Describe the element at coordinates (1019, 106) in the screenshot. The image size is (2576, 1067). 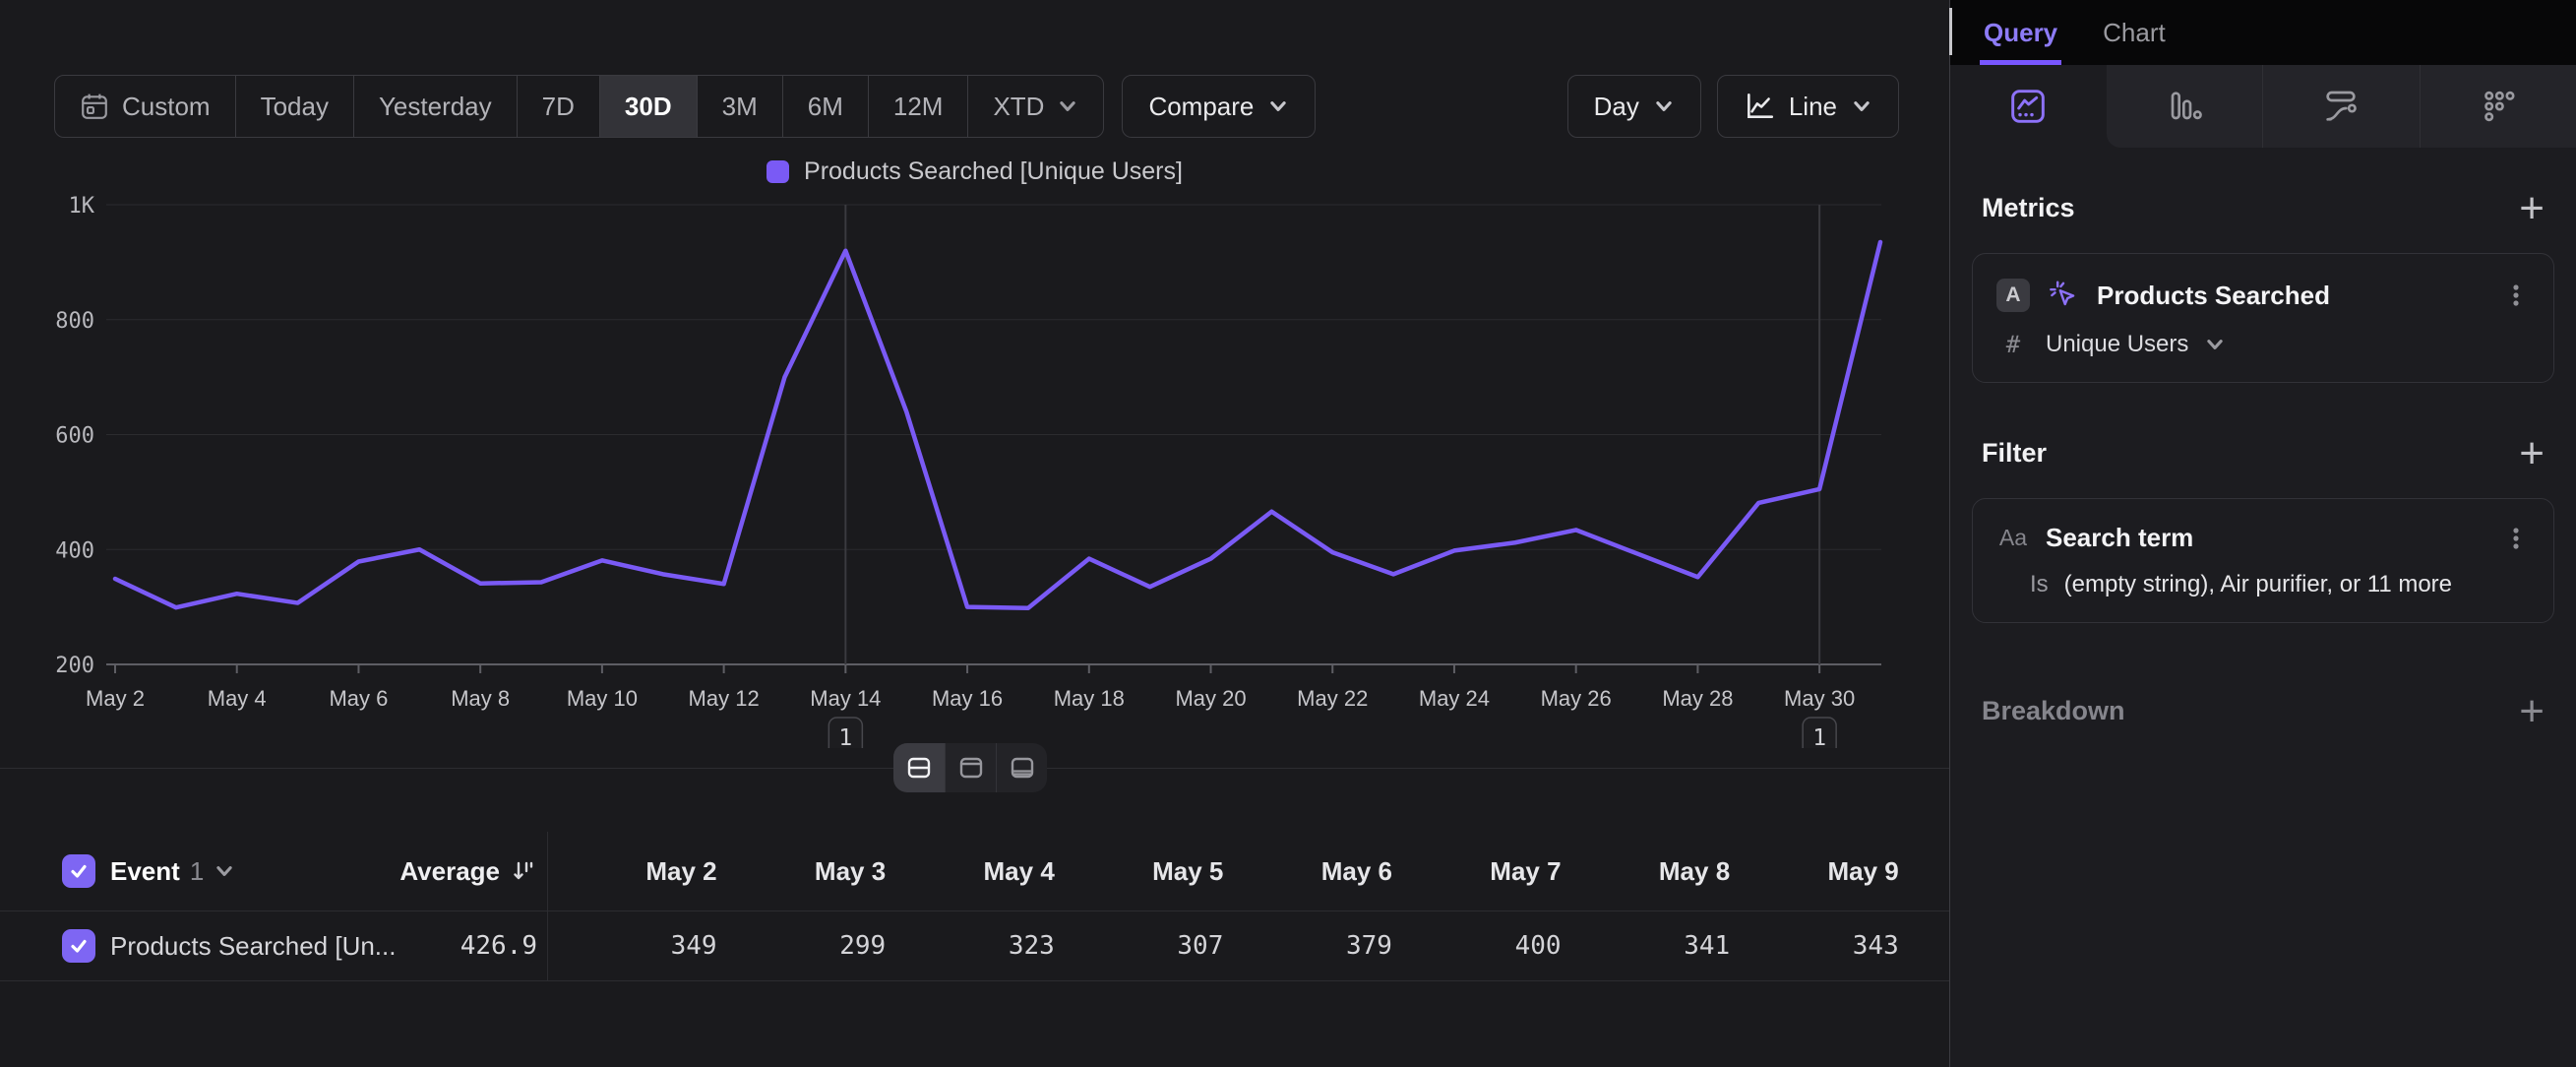
I see `date-range-label: XTD` at that location.